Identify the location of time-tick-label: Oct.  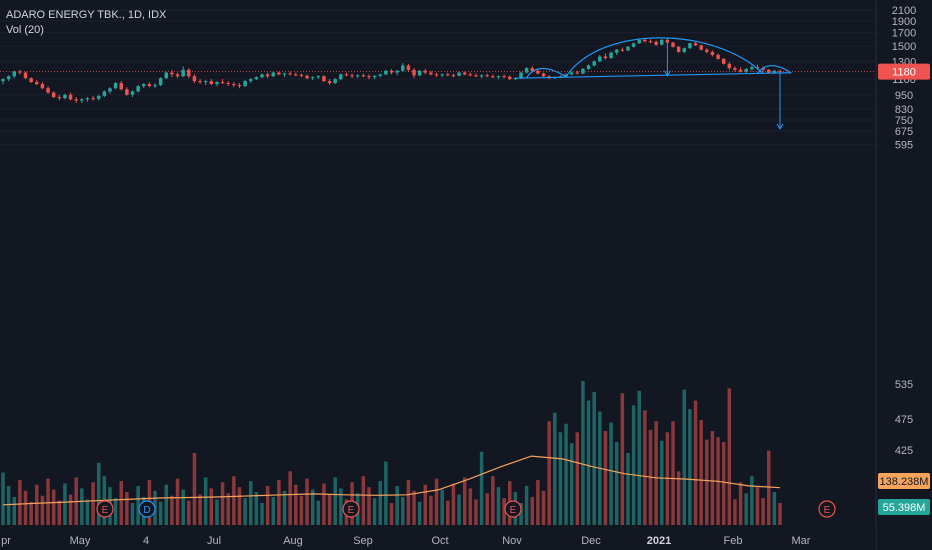
(439, 541).